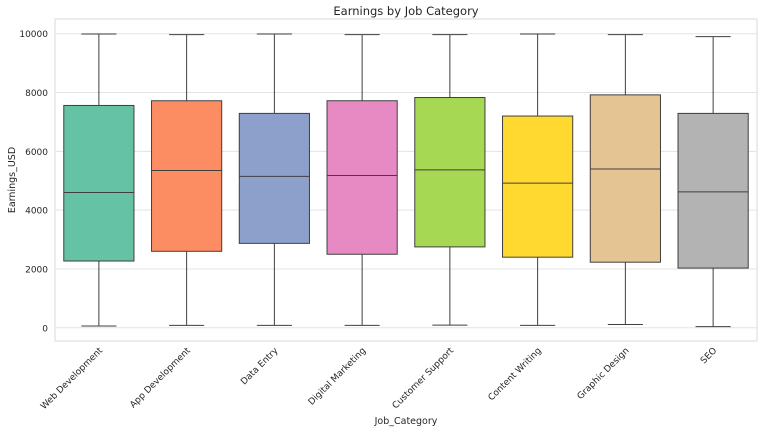 The image size is (774, 432). What do you see at coordinates (604, 374) in the screenshot?
I see `x-tick-label: Graphic Design` at bounding box center [604, 374].